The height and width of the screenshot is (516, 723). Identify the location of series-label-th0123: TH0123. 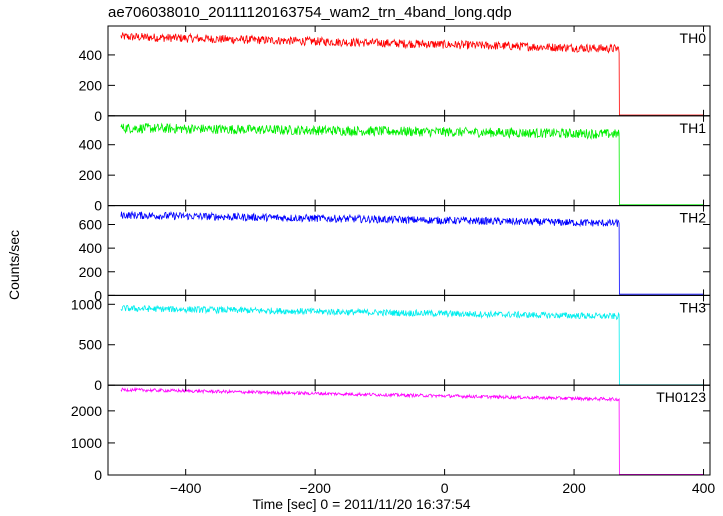
(681, 397).